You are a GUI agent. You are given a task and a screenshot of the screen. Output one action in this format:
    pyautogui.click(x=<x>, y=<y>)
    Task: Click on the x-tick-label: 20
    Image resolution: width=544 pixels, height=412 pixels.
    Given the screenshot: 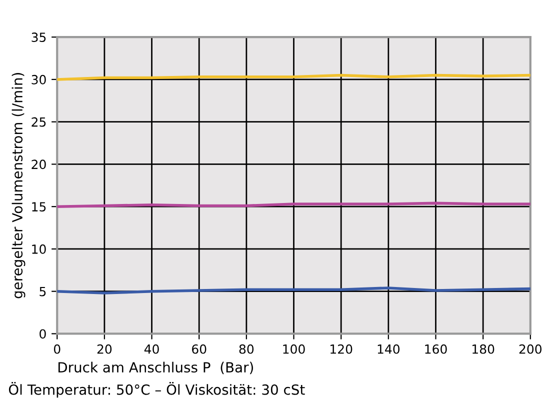 What is the action you would take?
    pyautogui.click(x=104, y=349)
    